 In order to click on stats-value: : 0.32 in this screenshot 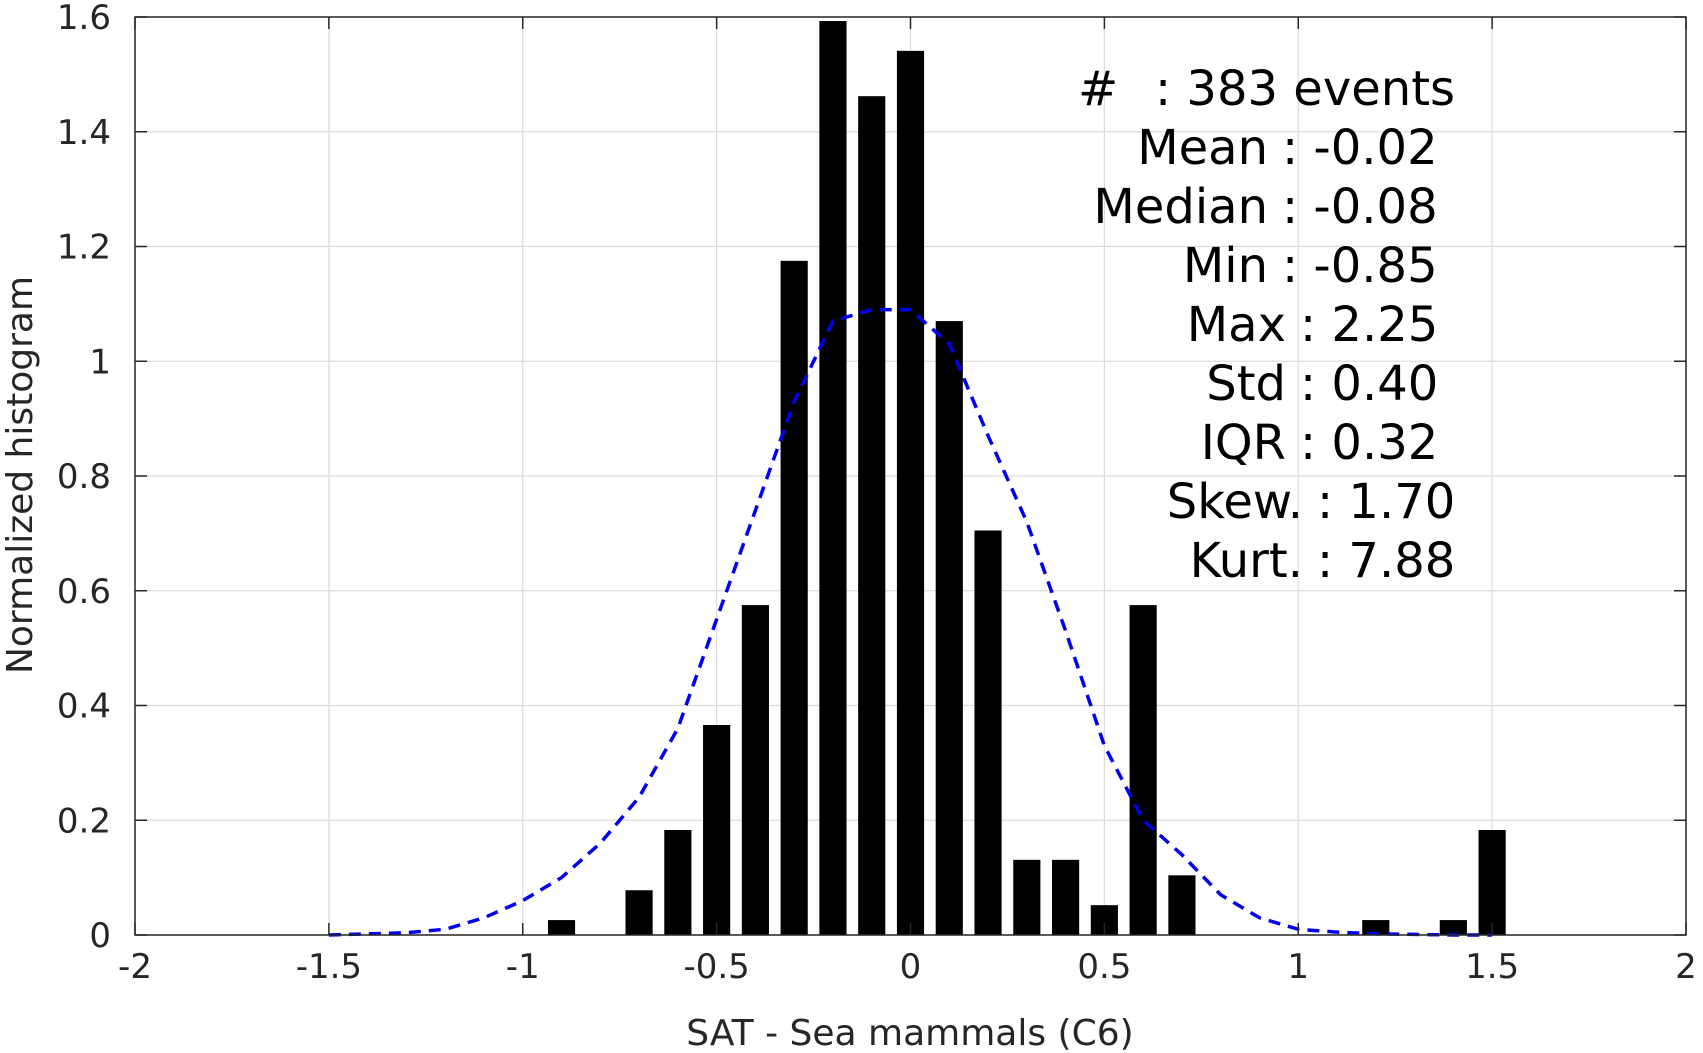, I will do `click(1369, 443)`.